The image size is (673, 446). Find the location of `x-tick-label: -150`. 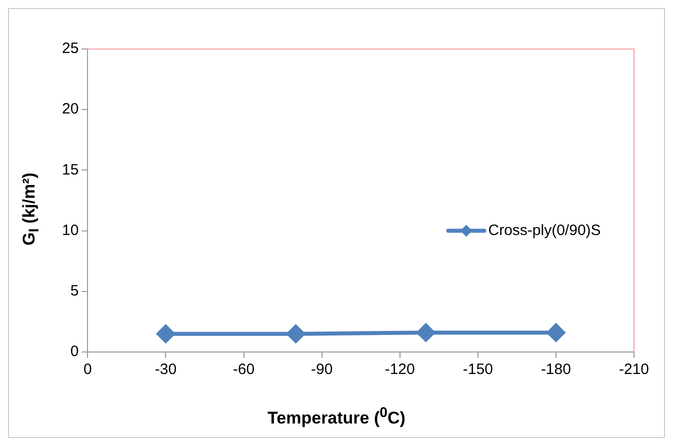

x-tick-label: -150 is located at coordinates (477, 369).